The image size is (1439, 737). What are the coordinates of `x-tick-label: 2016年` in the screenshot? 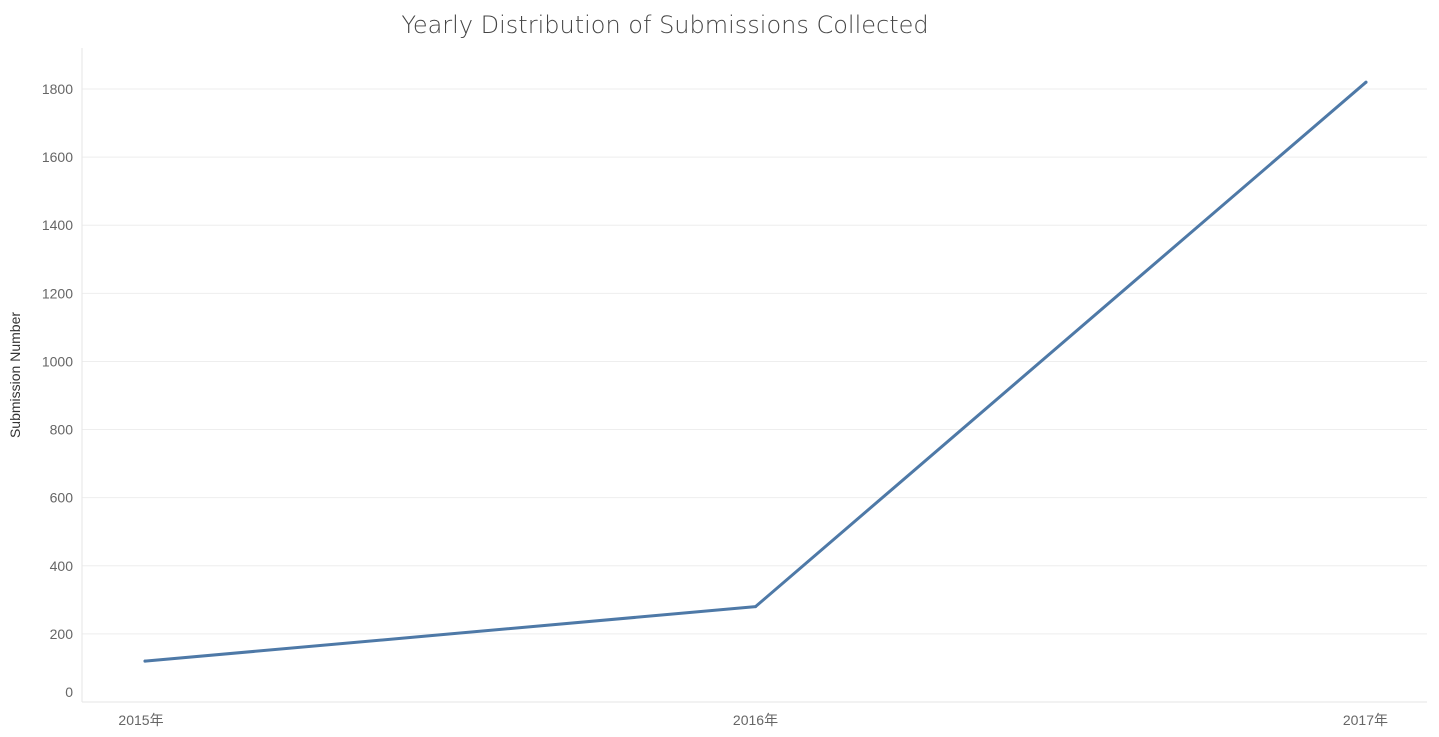 It's located at (755, 720).